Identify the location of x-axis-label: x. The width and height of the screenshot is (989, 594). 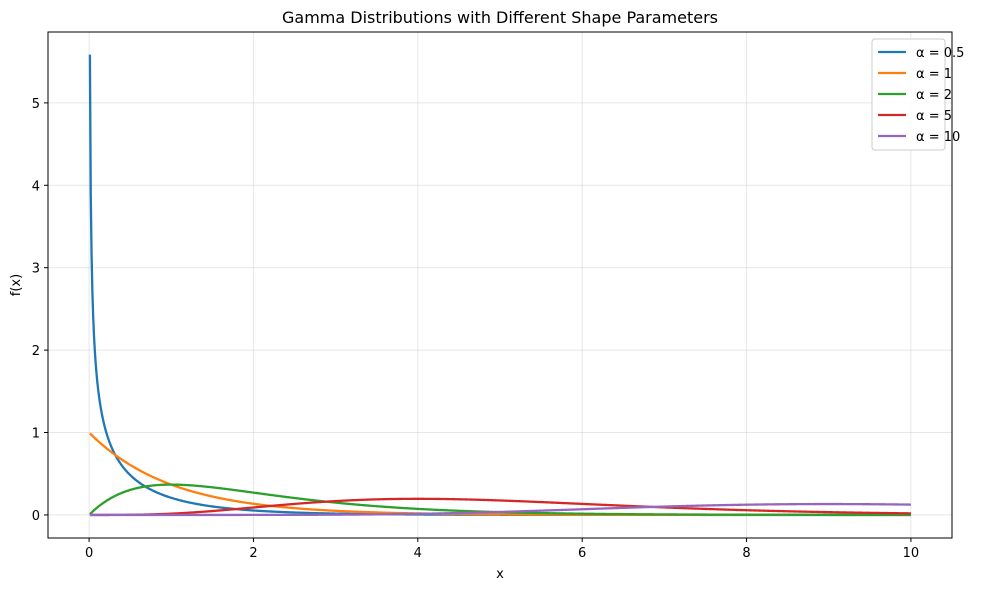
(500, 574).